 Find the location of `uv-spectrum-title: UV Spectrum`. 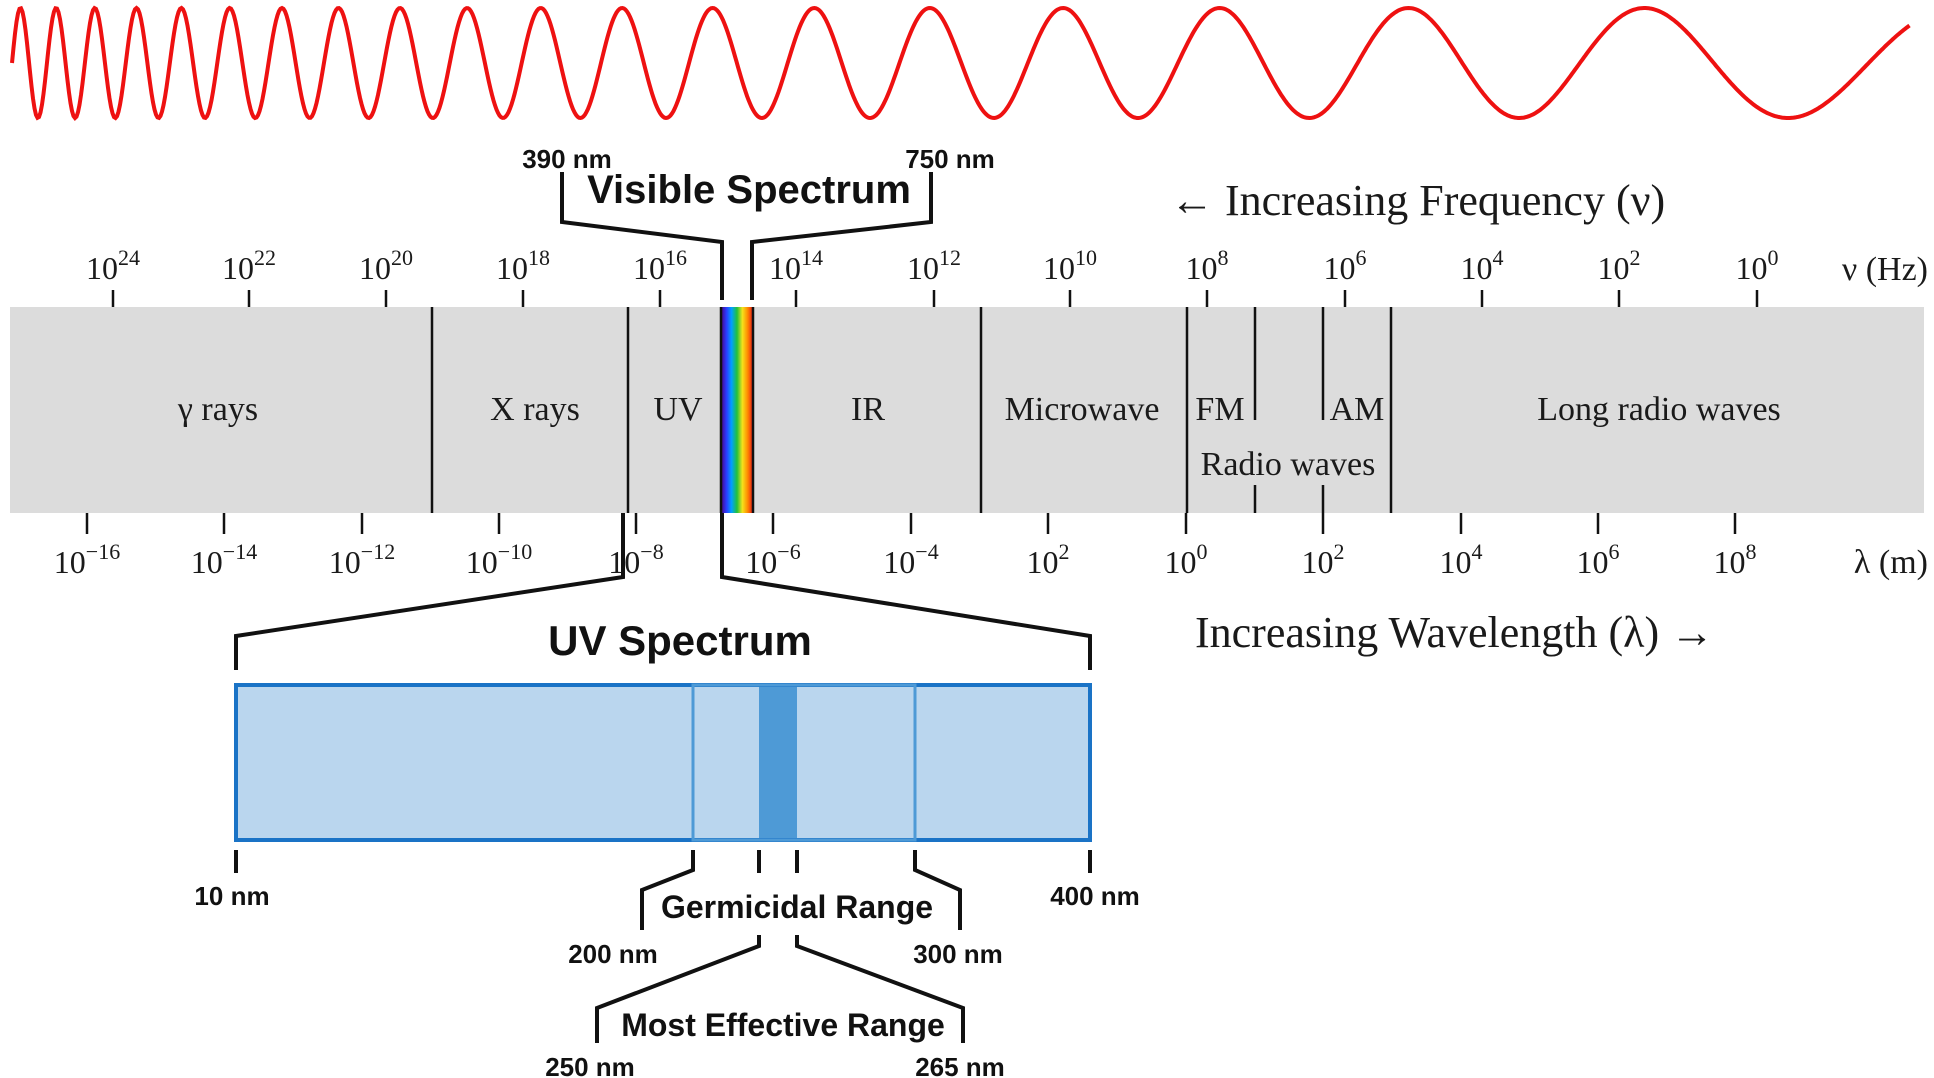

uv-spectrum-title: UV Spectrum is located at coordinates (680, 640).